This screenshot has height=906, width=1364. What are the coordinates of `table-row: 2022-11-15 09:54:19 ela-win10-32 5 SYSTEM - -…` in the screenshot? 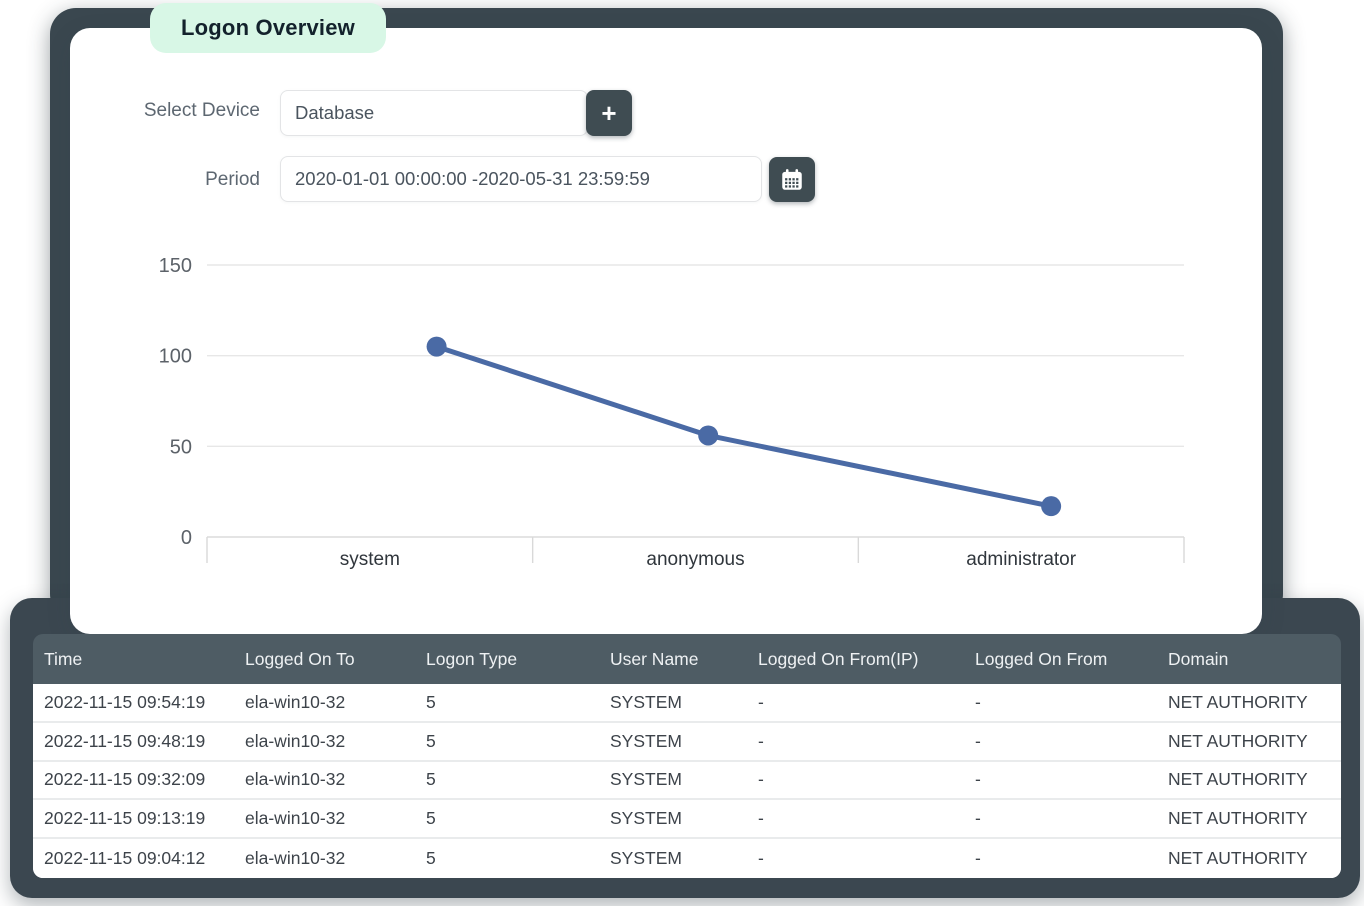 It's located at (687, 703).